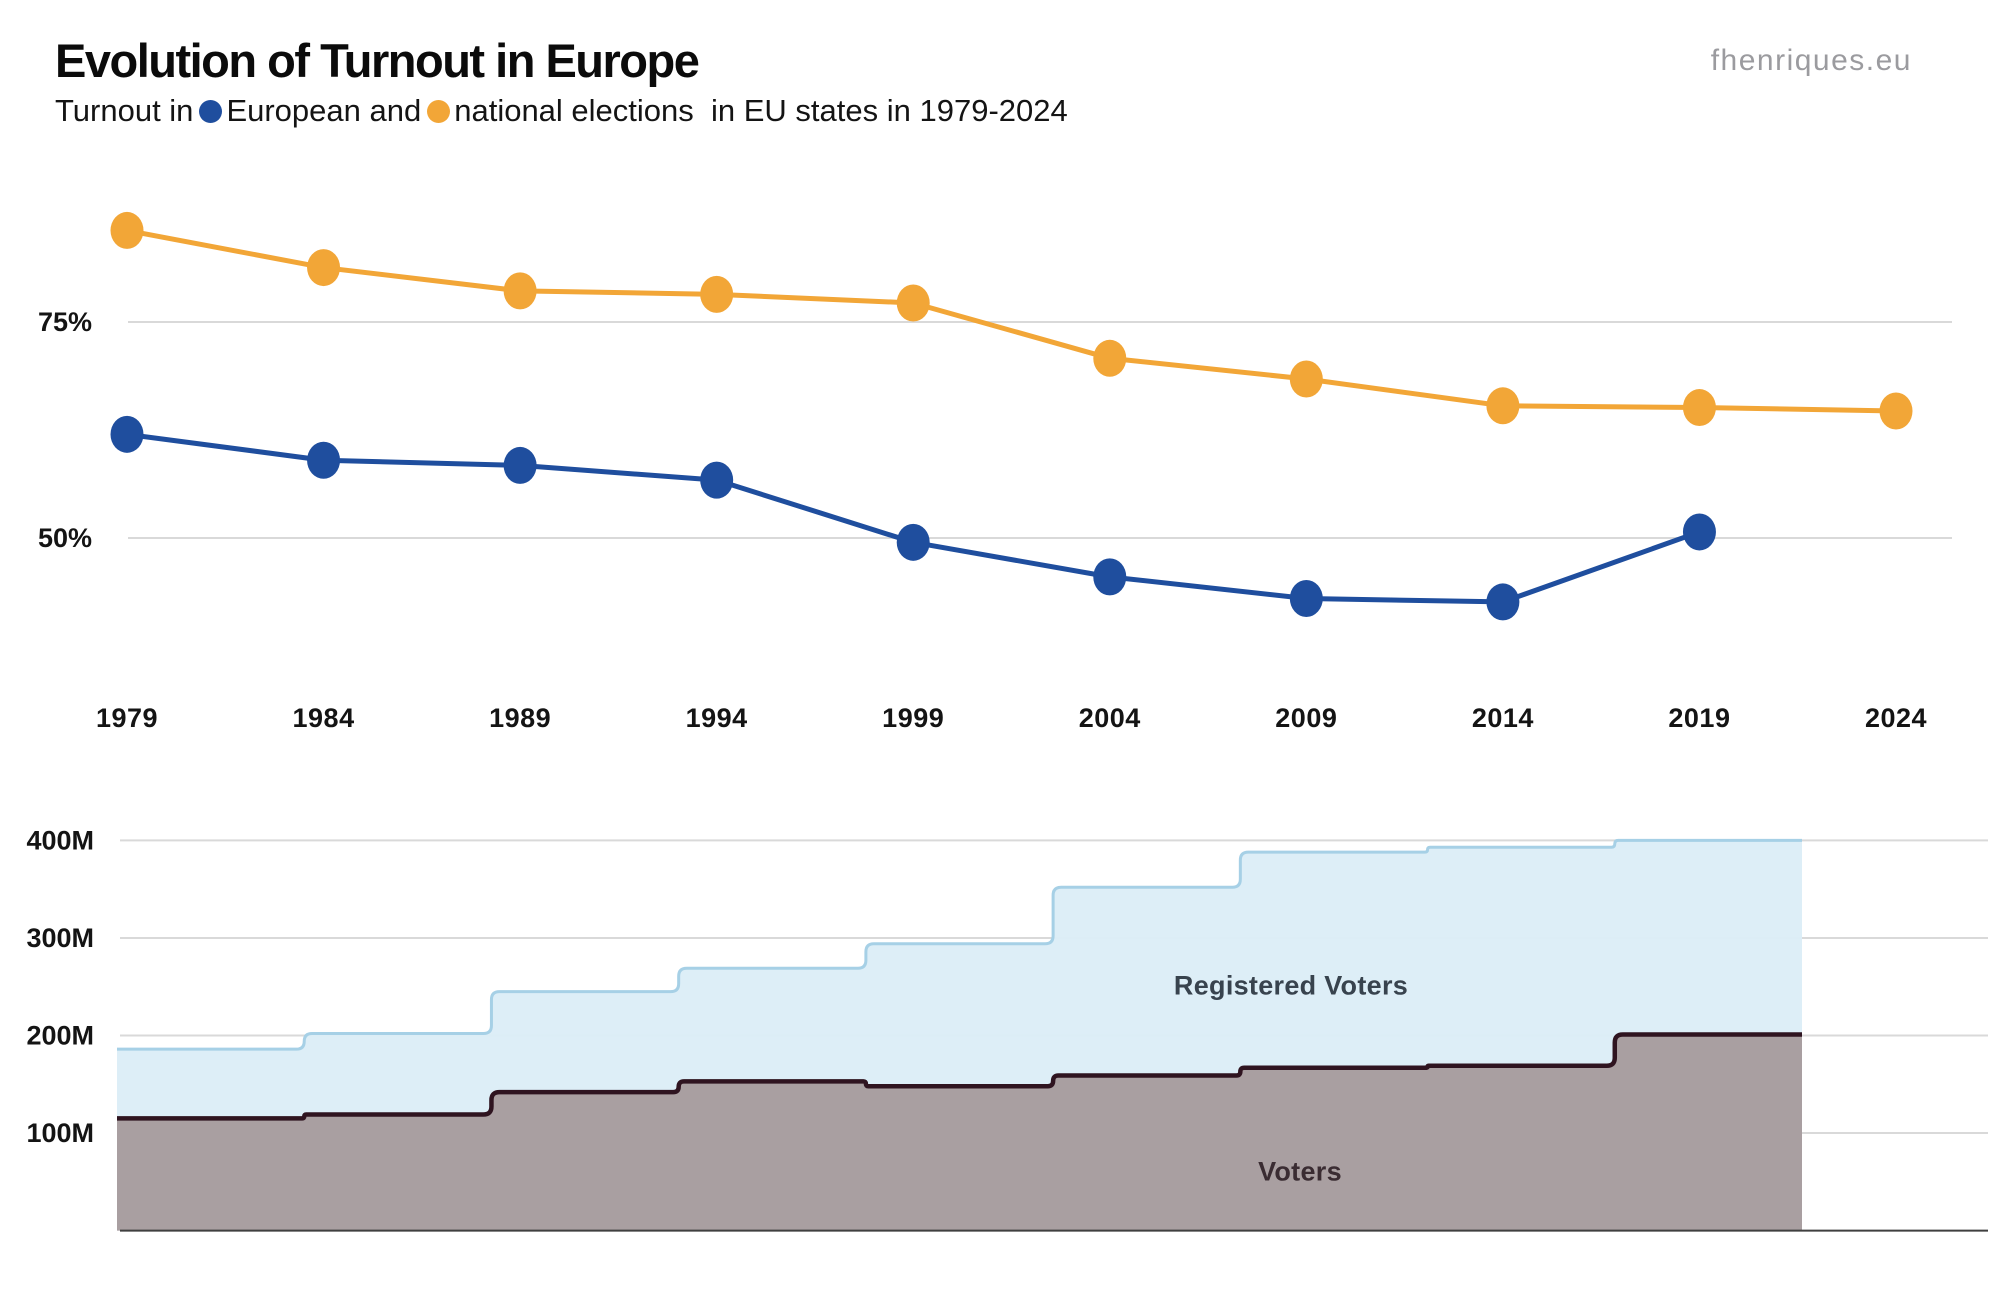 This screenshot has width=2000, height=1297. What do you see at coordinates (1300, 1171) in the screenshot?
I see `voters-area-label: Voters` at bounding box center [1300, 1171].